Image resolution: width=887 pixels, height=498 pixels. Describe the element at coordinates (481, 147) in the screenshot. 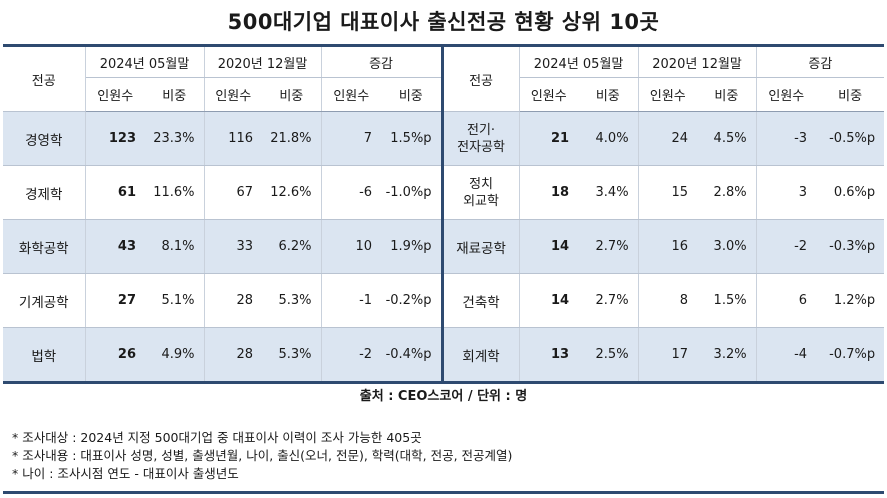

I see `major-name-line2: 전자공학` at that location.